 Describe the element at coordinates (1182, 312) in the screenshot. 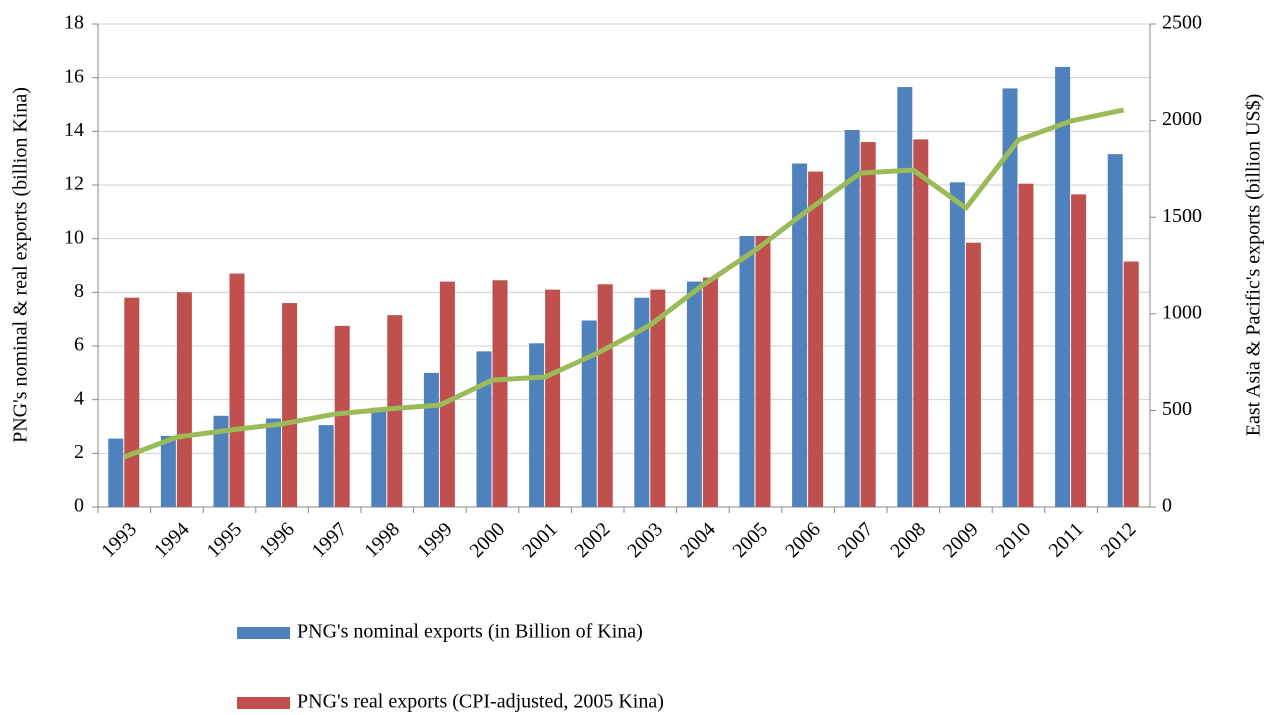

I see `y2-tick-label: 1000` at that location.